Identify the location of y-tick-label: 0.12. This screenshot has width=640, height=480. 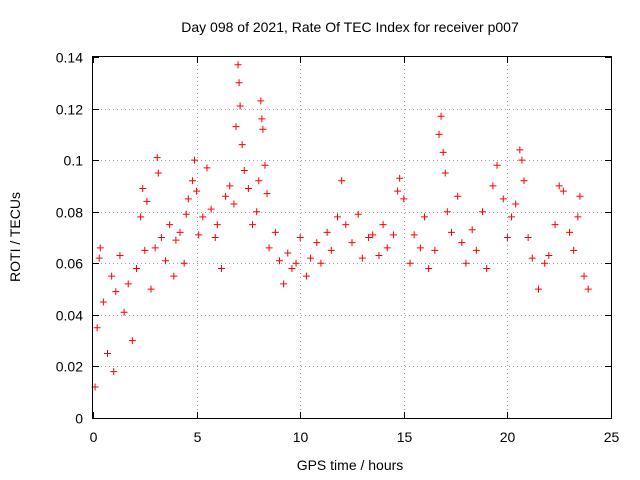
(69, 110).